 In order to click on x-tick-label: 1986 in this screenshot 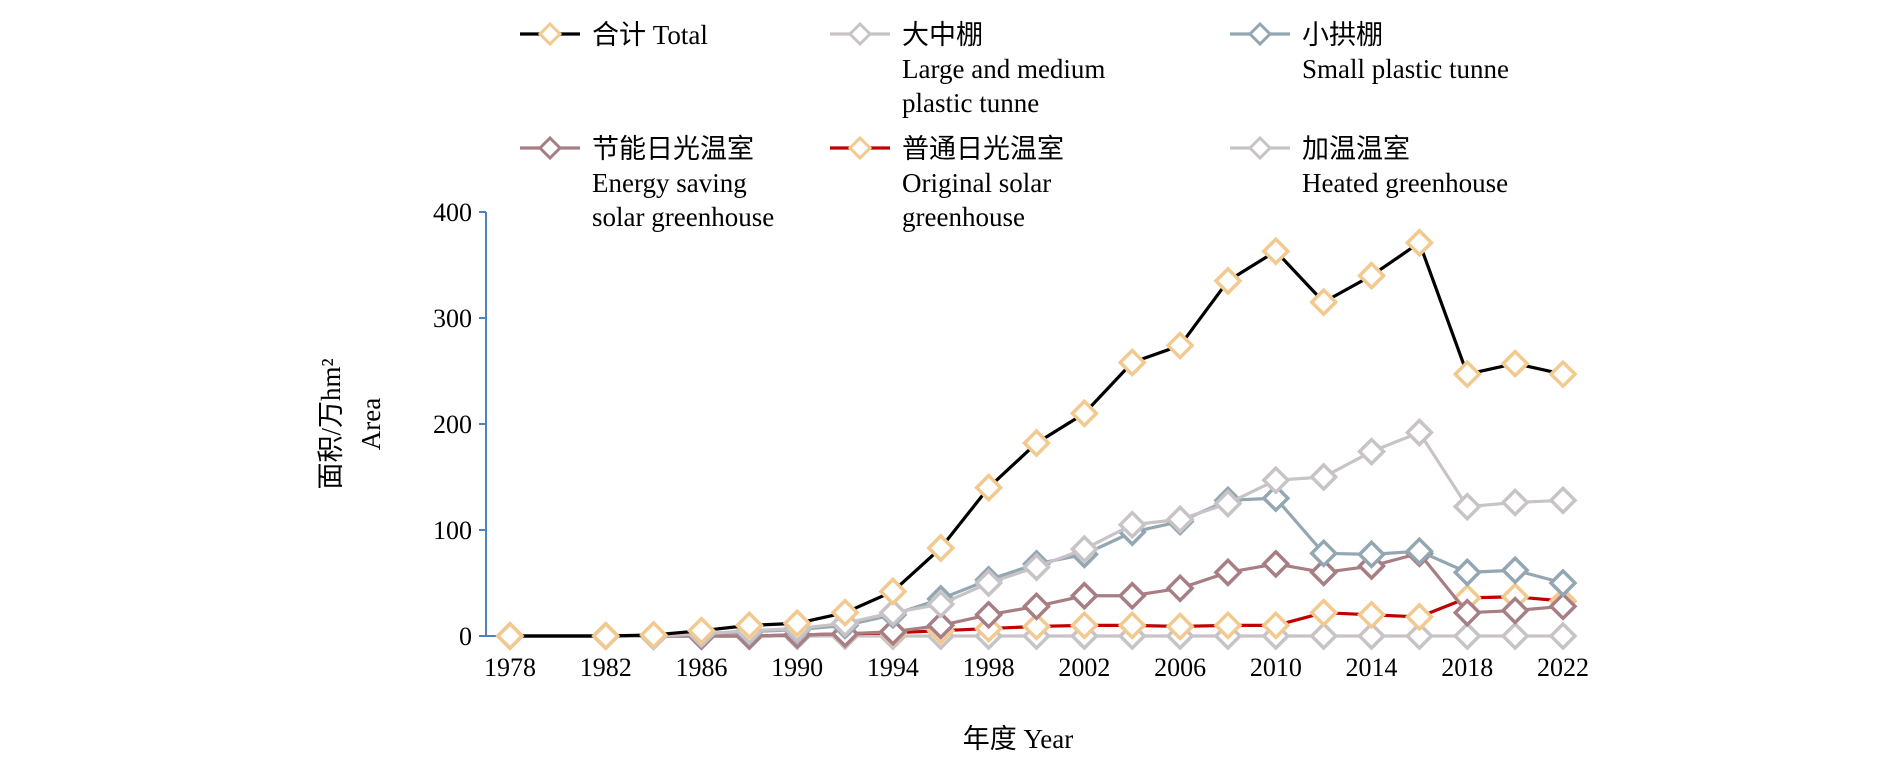, I will do `click(701, 667)`.